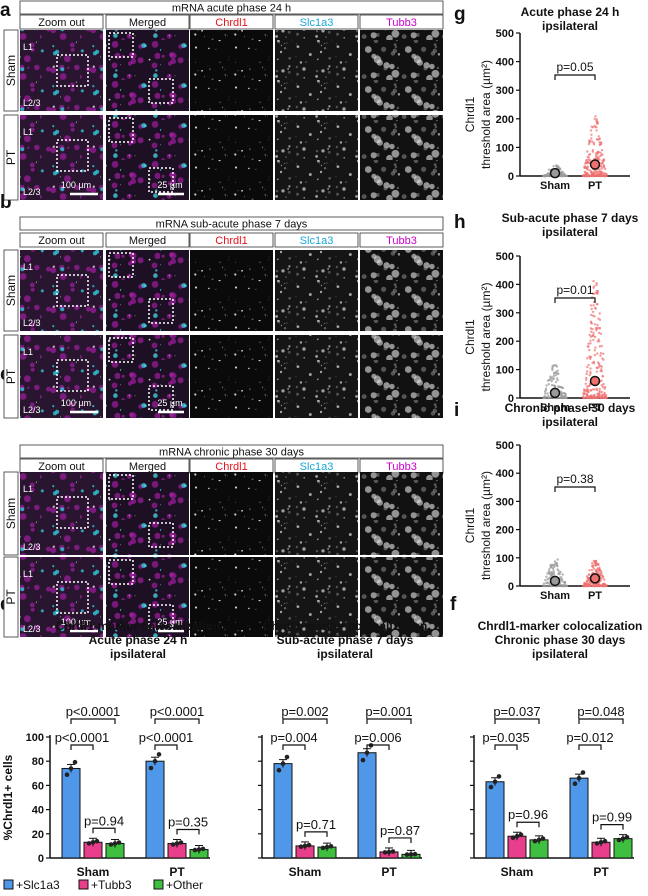 Image resolution: width=648 pixels, height=896 pixels. Describe the element at coordinates (76, 622) in the screenshot. I see `scale-bar-label: 100 µm` at that location.